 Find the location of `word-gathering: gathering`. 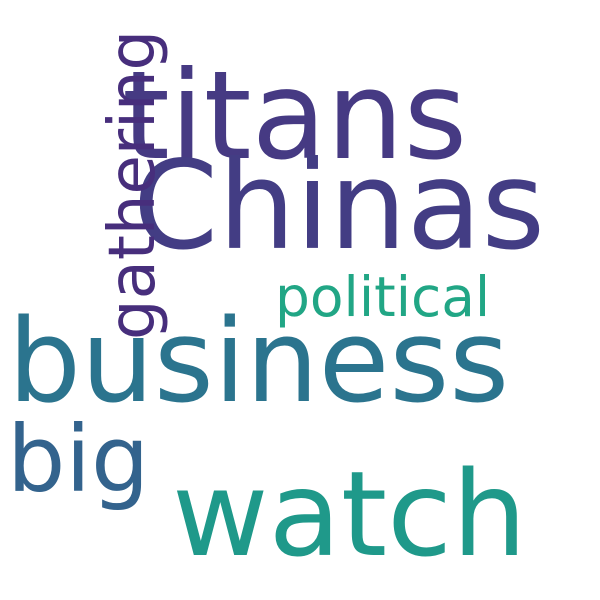

word-gathering: gathering is located at coordinates (133, 184).